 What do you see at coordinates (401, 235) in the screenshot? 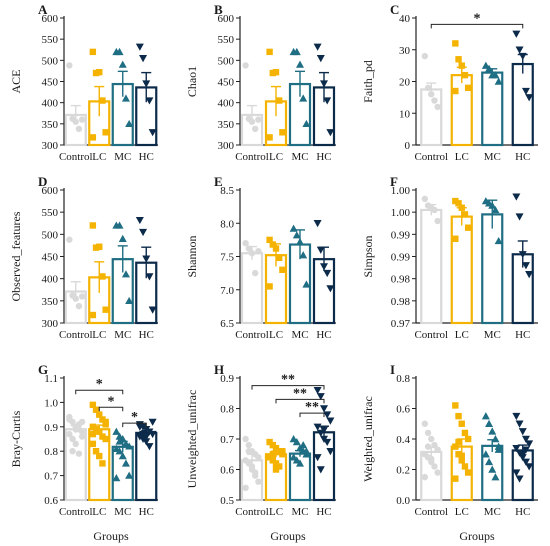
I see `y-tick-label: 0.99` at bounding box center [401, 235].